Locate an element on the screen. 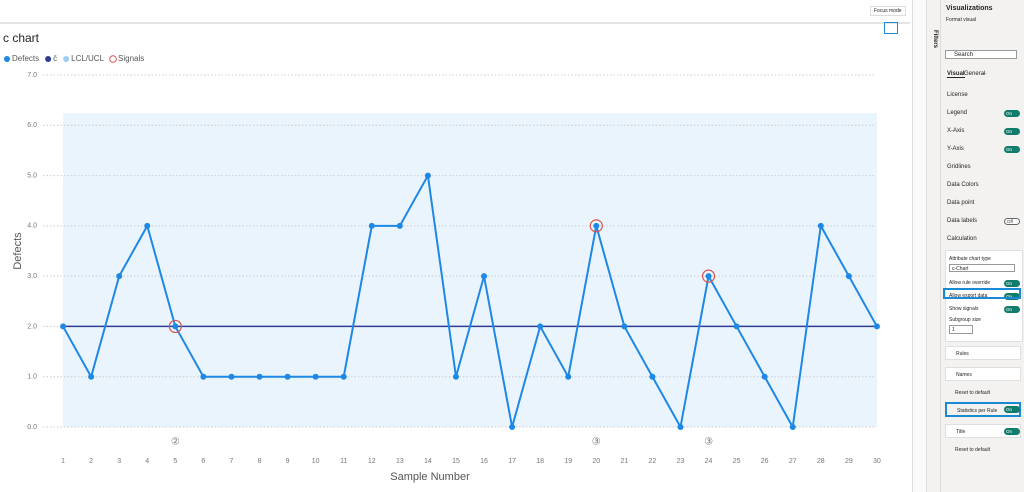  sub-section: Names is located at coordinates (983, 374).